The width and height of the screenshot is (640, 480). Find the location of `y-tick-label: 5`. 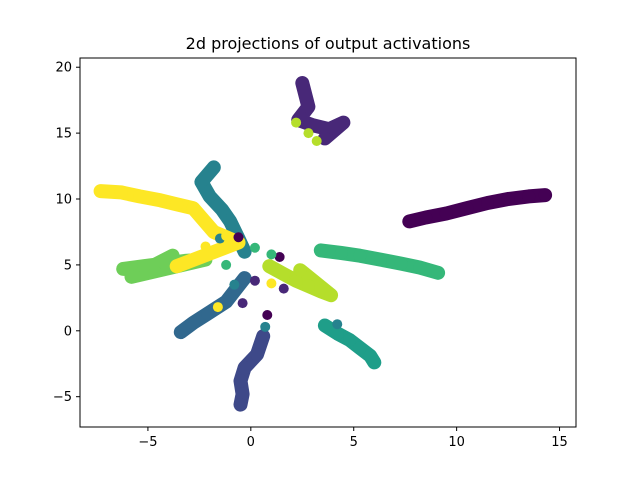

y-tick-label: 5 is located at coordinates (68, 265).